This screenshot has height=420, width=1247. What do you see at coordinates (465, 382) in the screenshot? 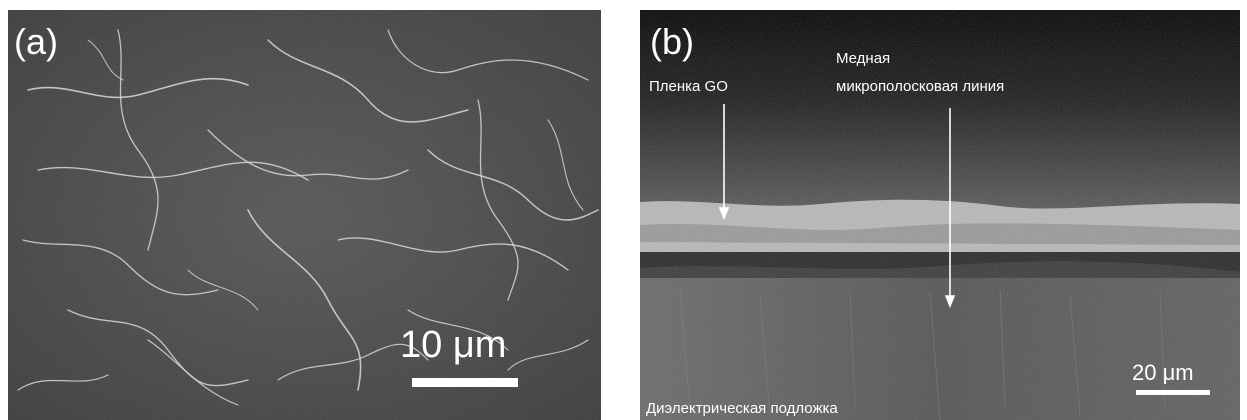
I see `scale-bar-a` at bounding box center [465, 382].